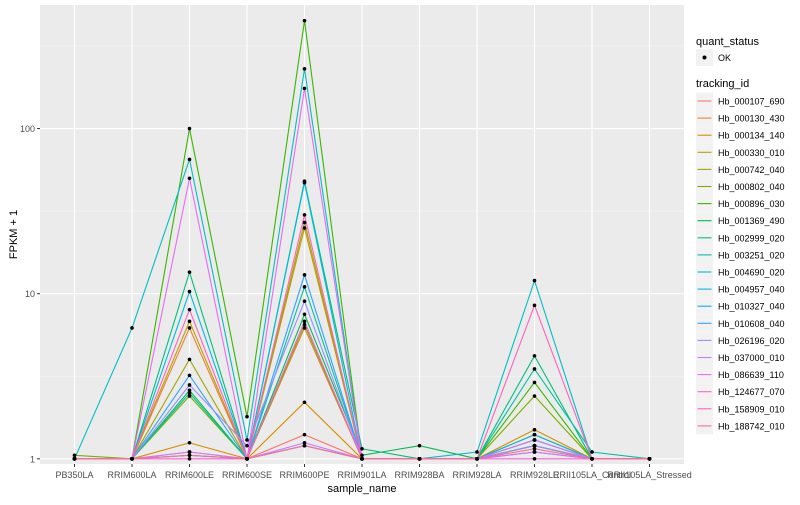 The image size is (800, 505). What do you see at coordinates (751, 187) in the screenshot?
I see `legend-label-series: Hb_000802_040` at bounding box center [751, 187].